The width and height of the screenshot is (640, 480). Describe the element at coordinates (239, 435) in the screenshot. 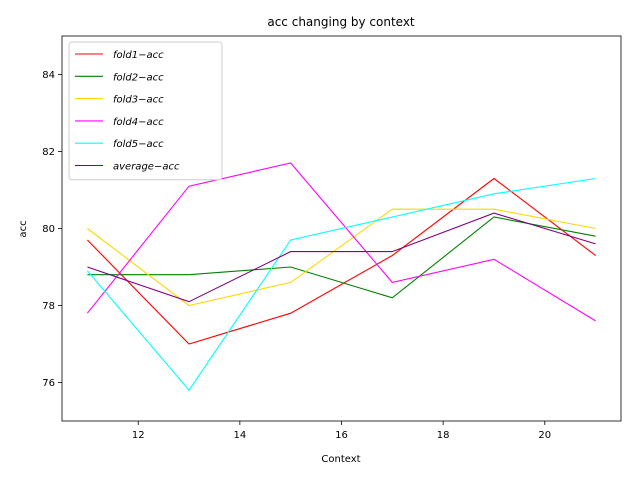

I see `x-tick-label: 14` at that location.